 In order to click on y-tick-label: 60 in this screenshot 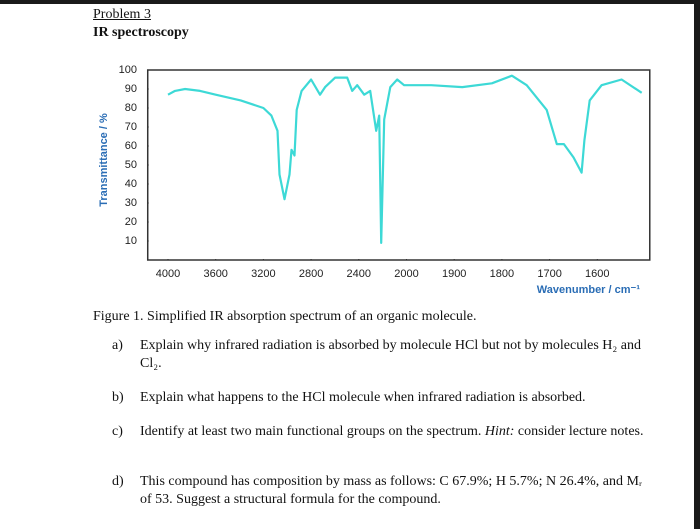, I will do `click(131, 146)`.